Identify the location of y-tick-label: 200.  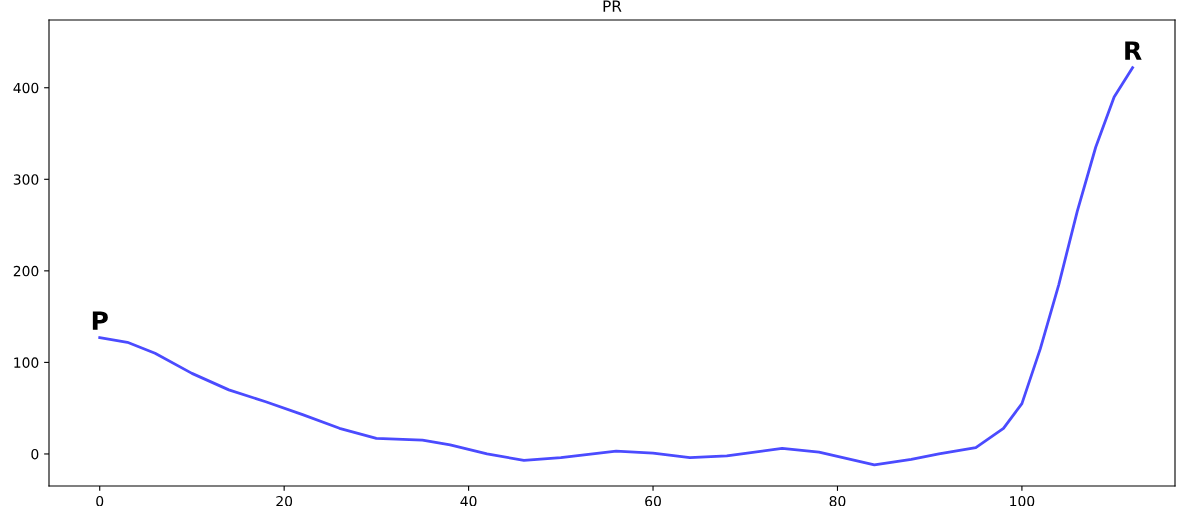
(26, 271).